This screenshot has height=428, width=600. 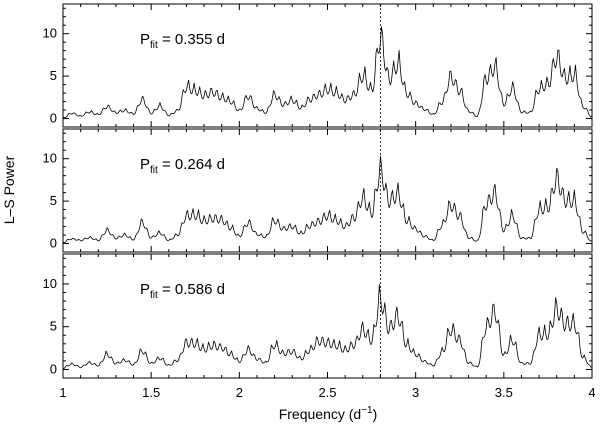 What do you see at coordinates (182, 41) in the screenshot?
I see `period-annotation: Pfit = 0.355 d` at bounding box center [182, 41].